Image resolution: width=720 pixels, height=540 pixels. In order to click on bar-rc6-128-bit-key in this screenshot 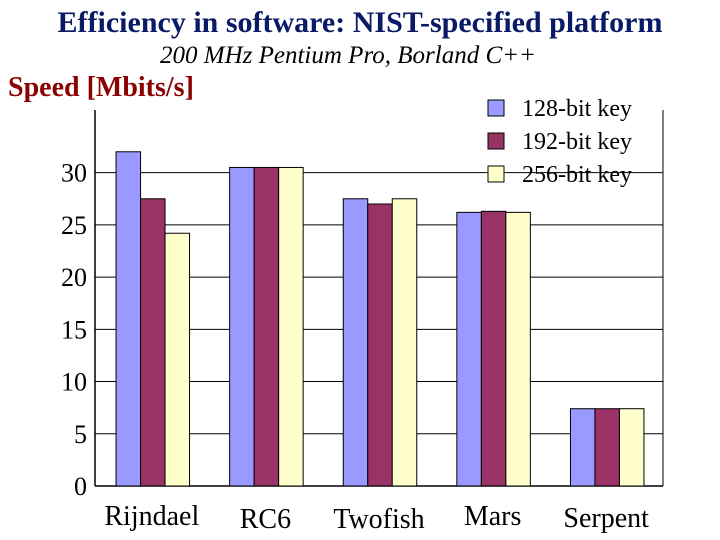, I will do `click(242, 326)`.